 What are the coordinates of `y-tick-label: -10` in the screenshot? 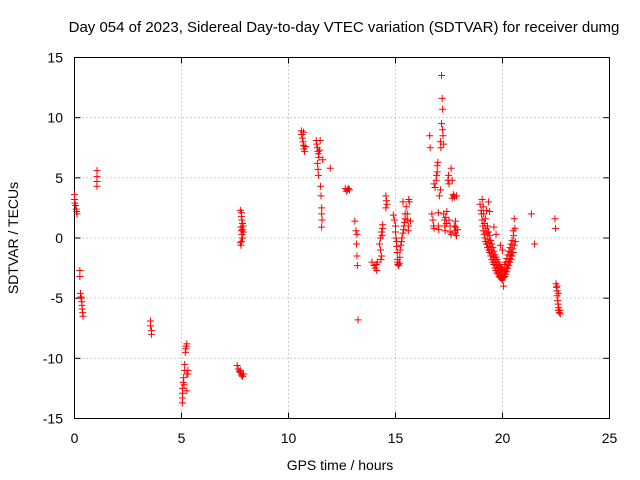 It's located at (53, 358).